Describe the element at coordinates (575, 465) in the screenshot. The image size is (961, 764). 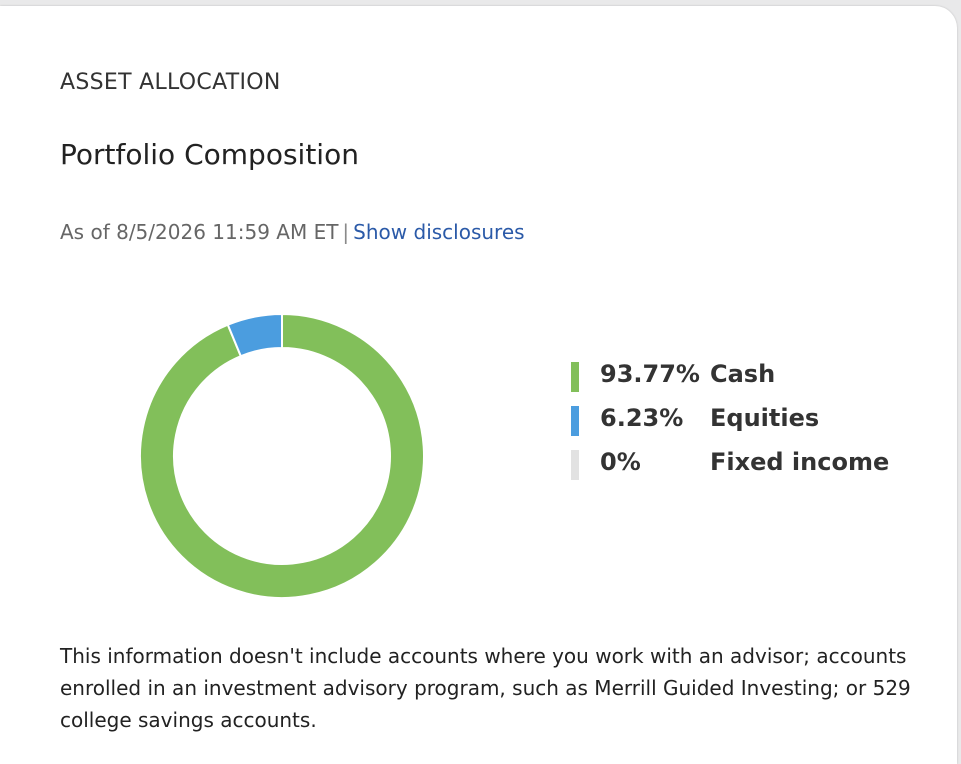
I see `legend-swatch-fixed-income` at that location.